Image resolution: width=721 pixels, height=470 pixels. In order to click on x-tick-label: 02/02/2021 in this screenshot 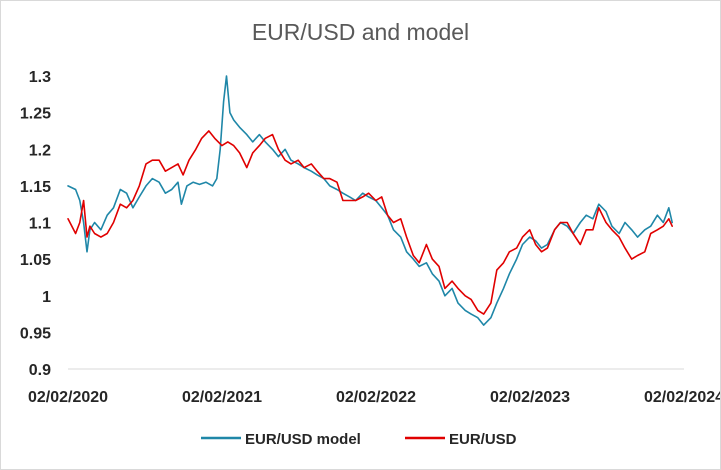, I will do `click(222, 397)`.